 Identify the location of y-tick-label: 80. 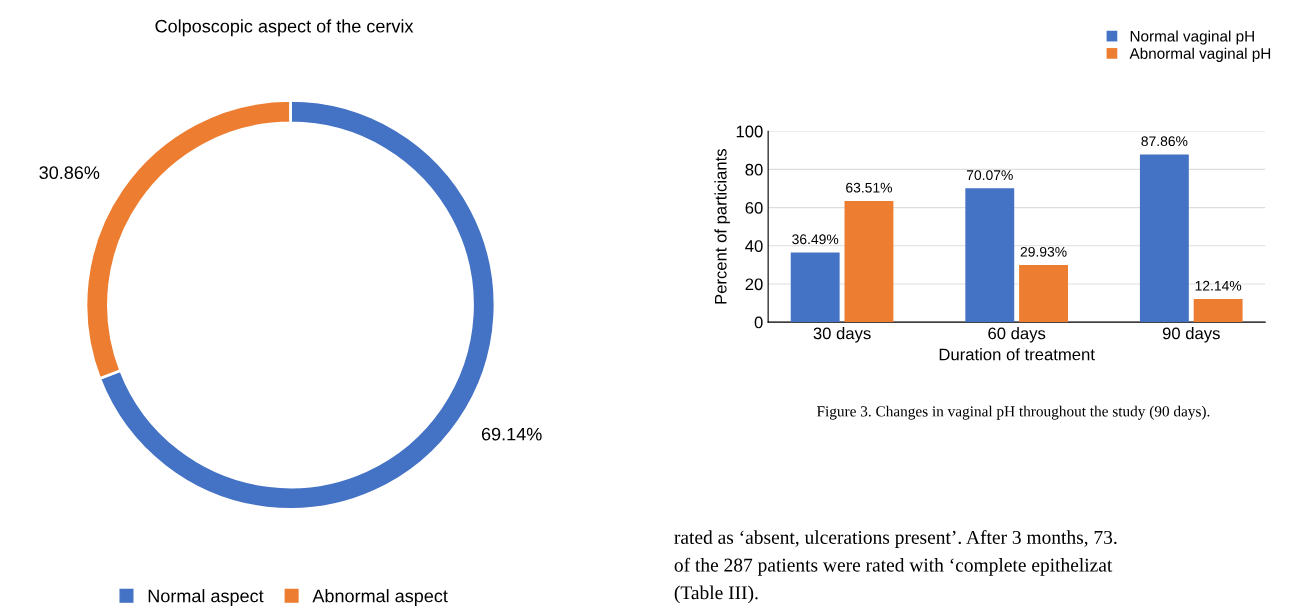
(754, 169).